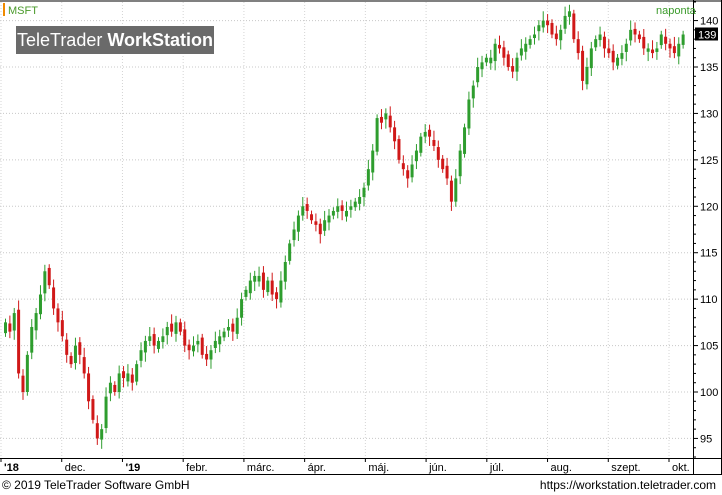 This screenshot has width=722, height=495. I want to click on x-tick-label: júl., so click(496, 468).